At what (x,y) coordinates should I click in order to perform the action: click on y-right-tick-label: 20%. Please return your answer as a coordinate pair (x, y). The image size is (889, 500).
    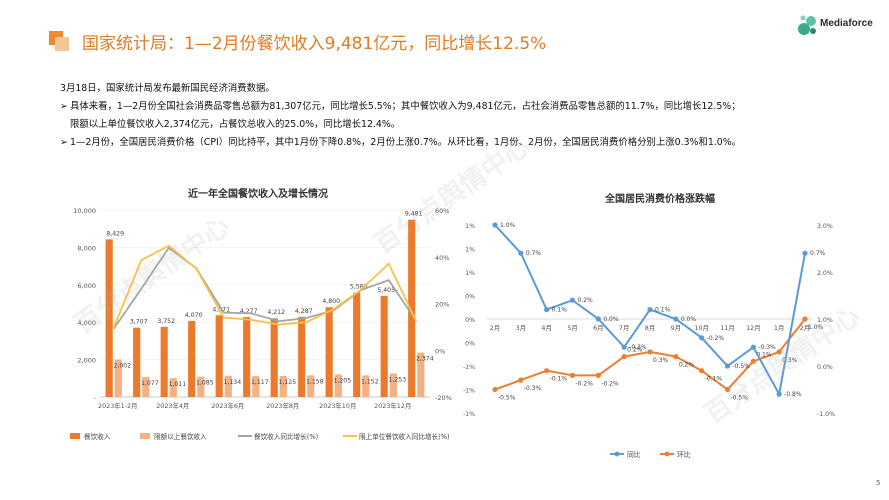
    Looking at the image, I should click on (442, 305).